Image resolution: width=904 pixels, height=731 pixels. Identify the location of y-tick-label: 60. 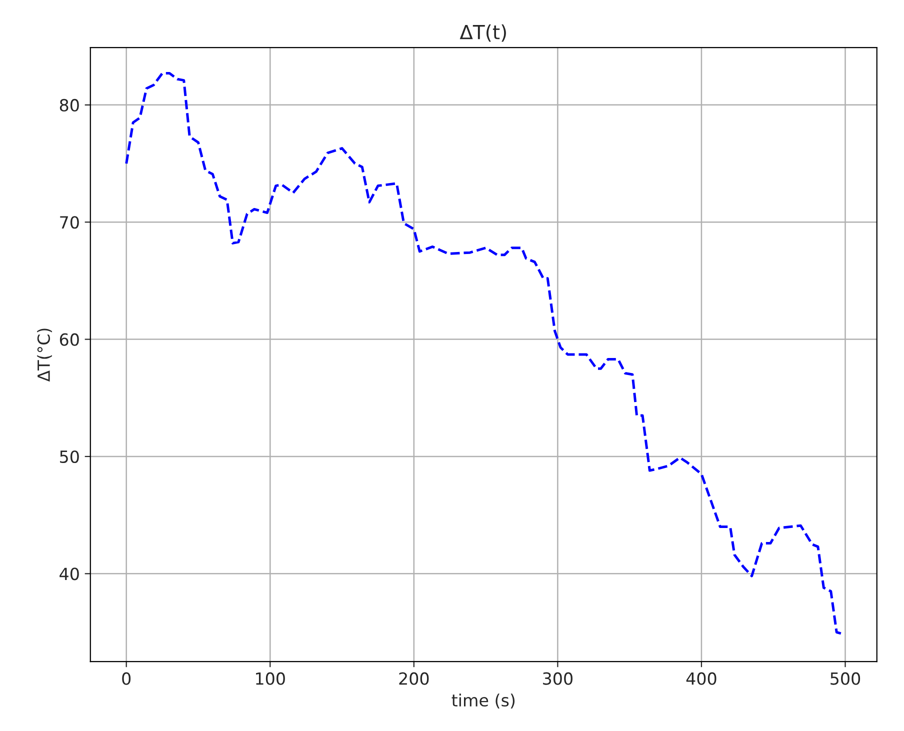
(69, 339).